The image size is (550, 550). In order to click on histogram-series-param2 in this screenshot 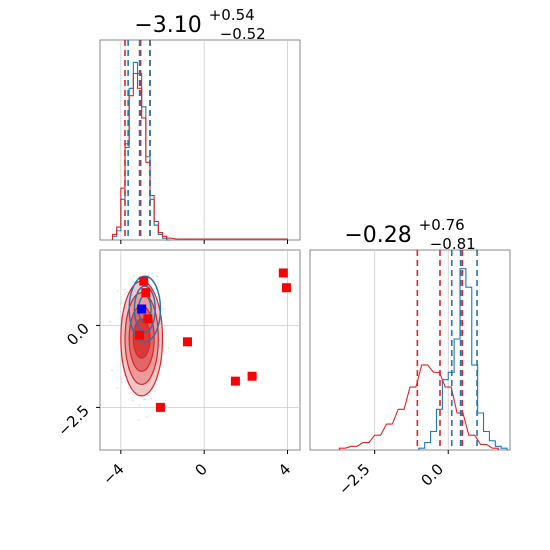, I will do `click(423, 359)`.